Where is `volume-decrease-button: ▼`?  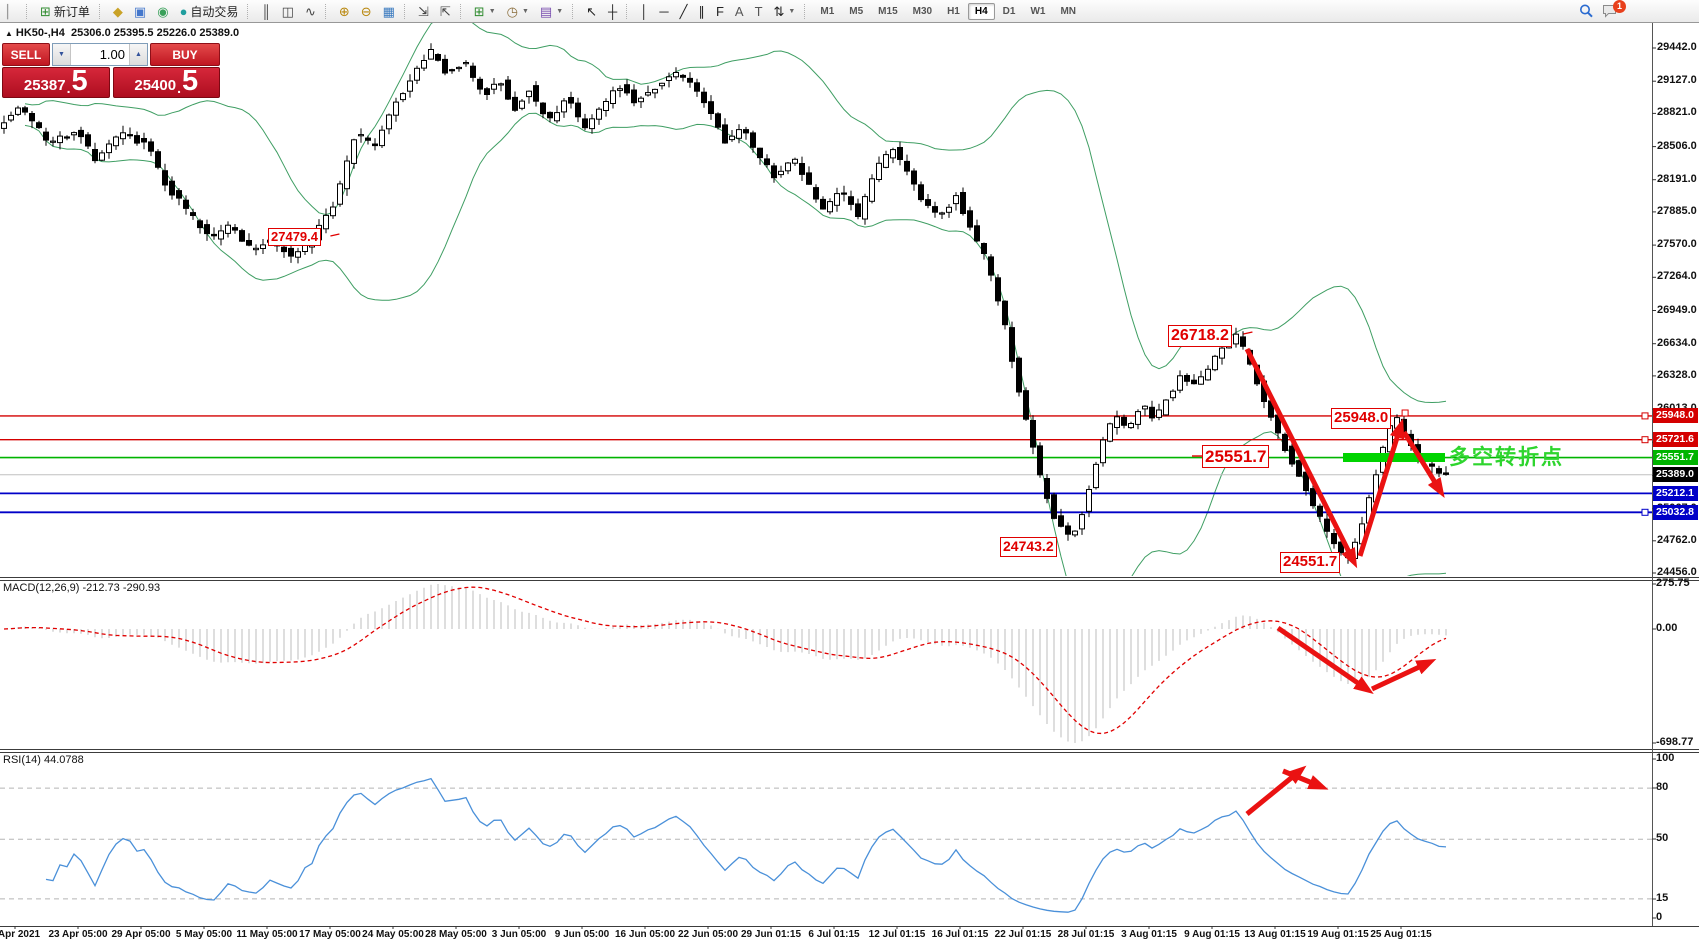 volume-decrease-button: ▼ is located at coordinates (62, 54).